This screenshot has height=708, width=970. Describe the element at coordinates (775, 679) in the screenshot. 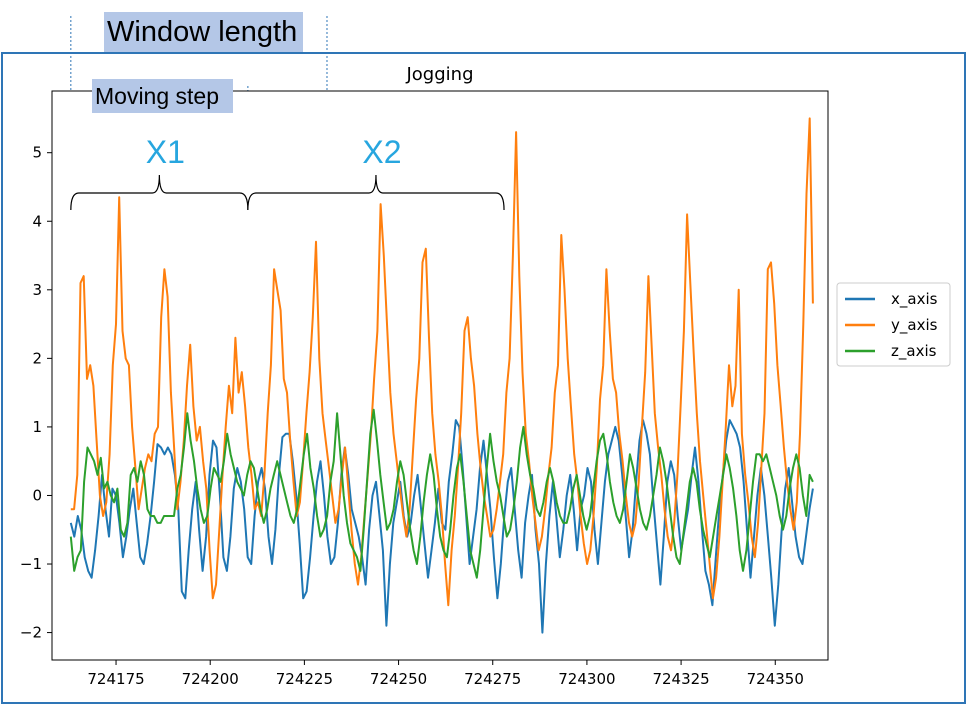

I see `x-tick-label: 724350` at that location.